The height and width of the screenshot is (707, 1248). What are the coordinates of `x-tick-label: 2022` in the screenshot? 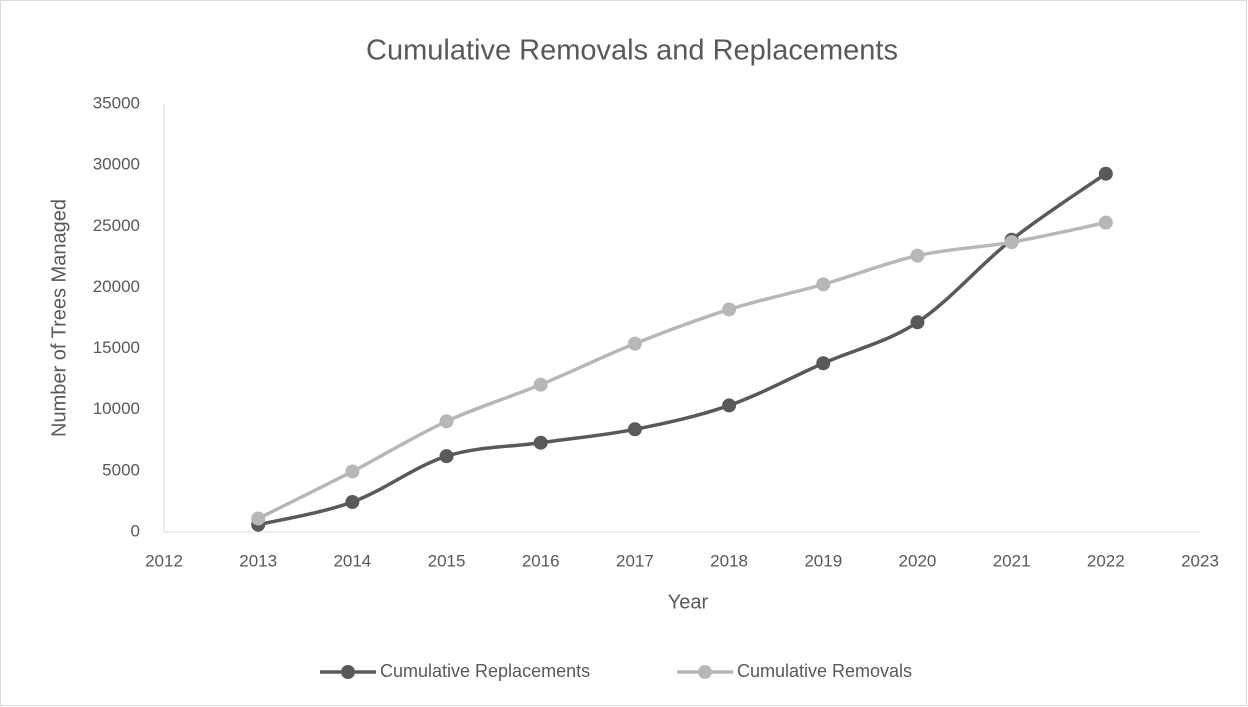 It's located at (1106, 560).